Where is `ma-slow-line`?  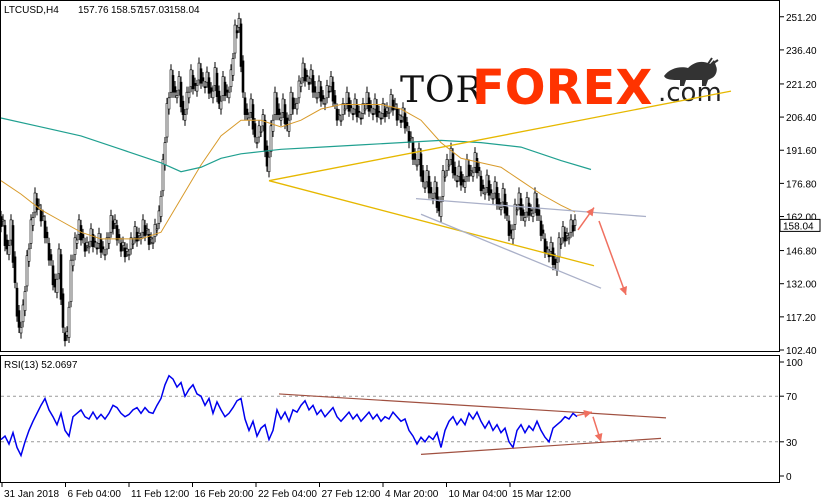 ma-slow-line is located at coordinates (296, 145).